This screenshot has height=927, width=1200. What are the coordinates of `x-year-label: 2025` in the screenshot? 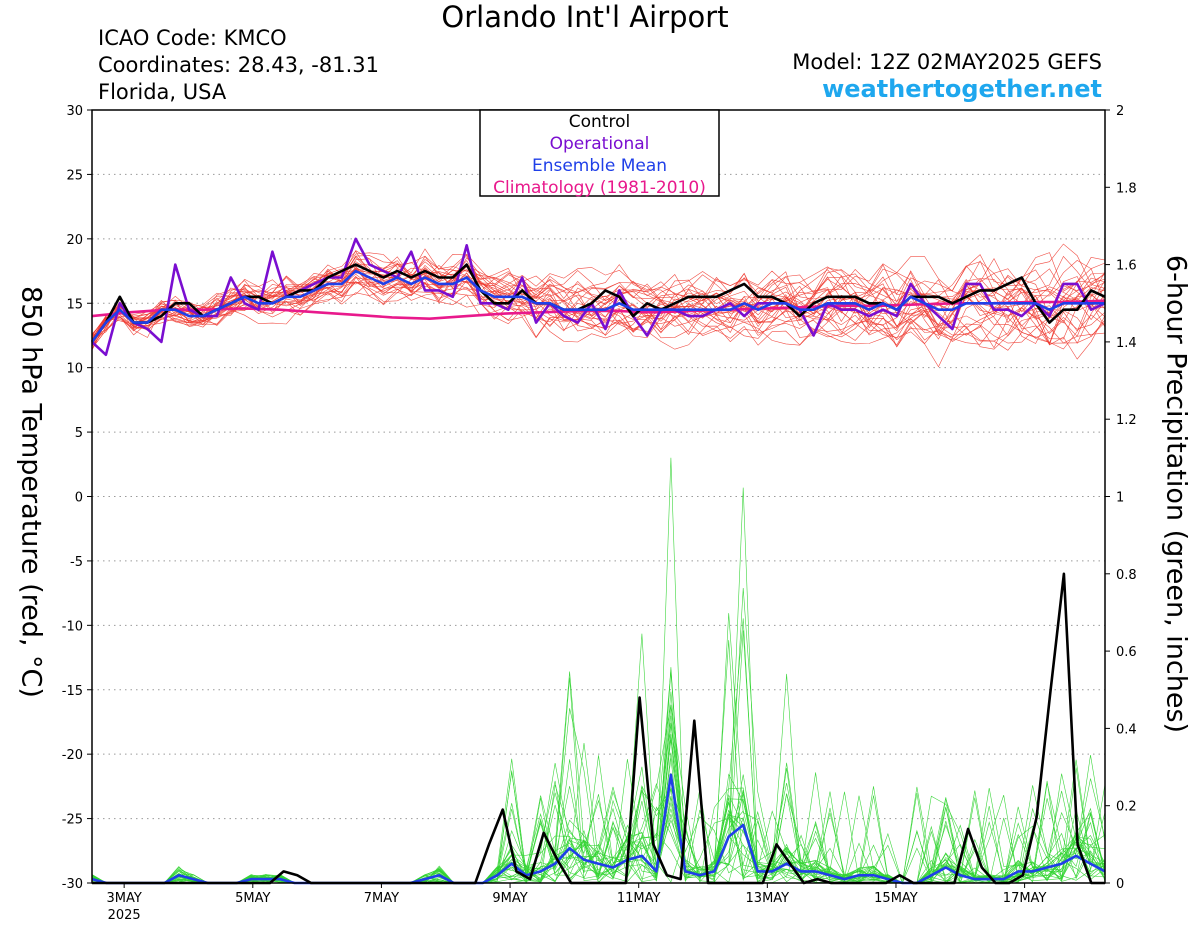 It's located at (124, 915).